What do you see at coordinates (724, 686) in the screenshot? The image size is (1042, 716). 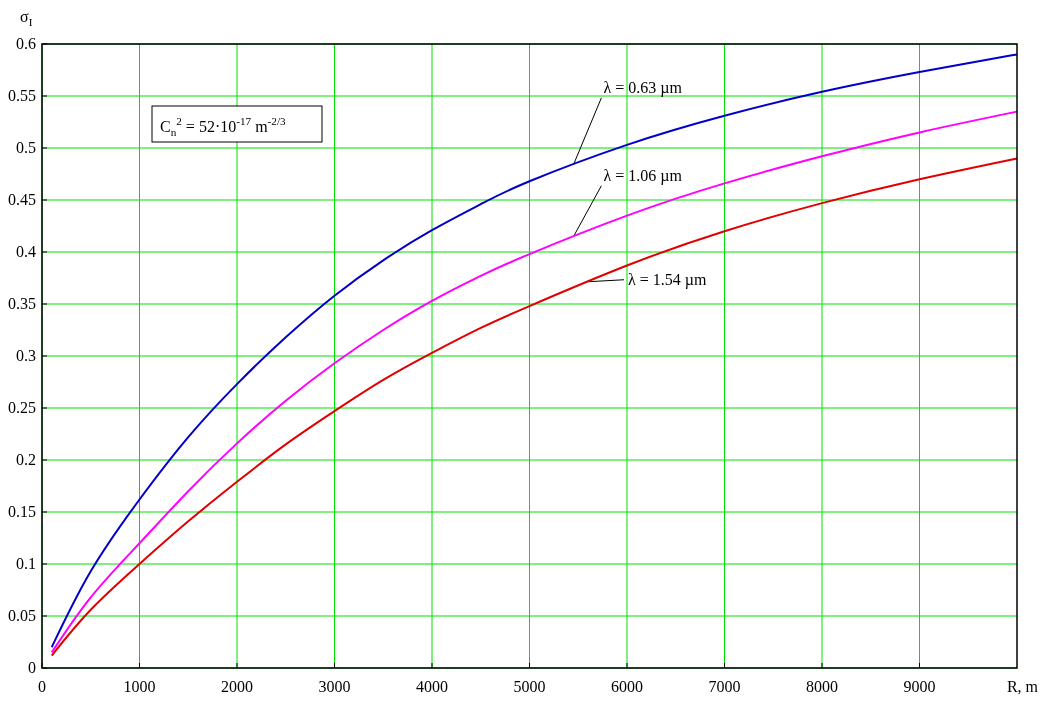 I see `x-tick-label: 7000` at bounding box center [724, 686].